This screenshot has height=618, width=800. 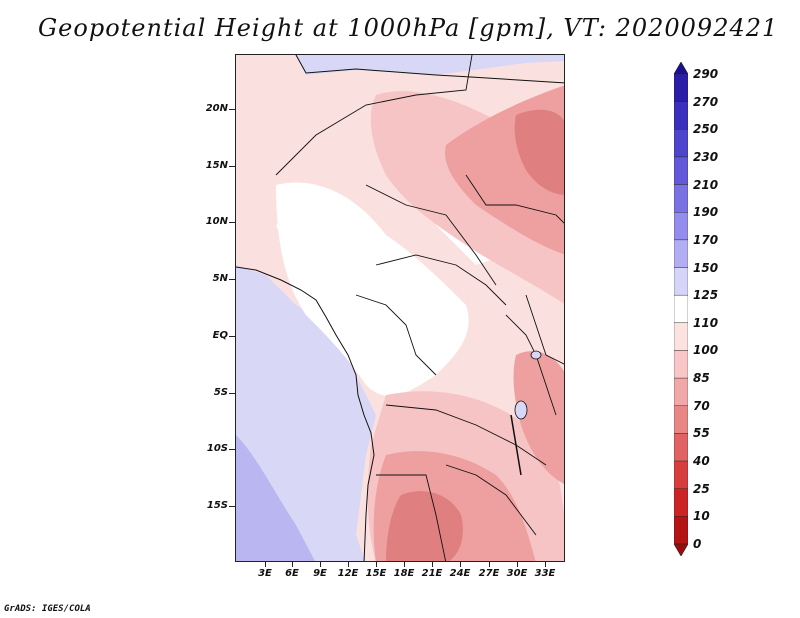 What do you see at coordinates (517, 573) in the screenshot?
I see `lon-label: 30E` at bounding box center [517, 573].